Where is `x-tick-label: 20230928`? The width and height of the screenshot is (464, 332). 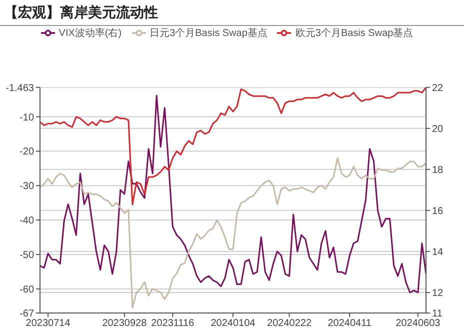
x-tick-label: 20230928 is located at coordinates (125, 324).